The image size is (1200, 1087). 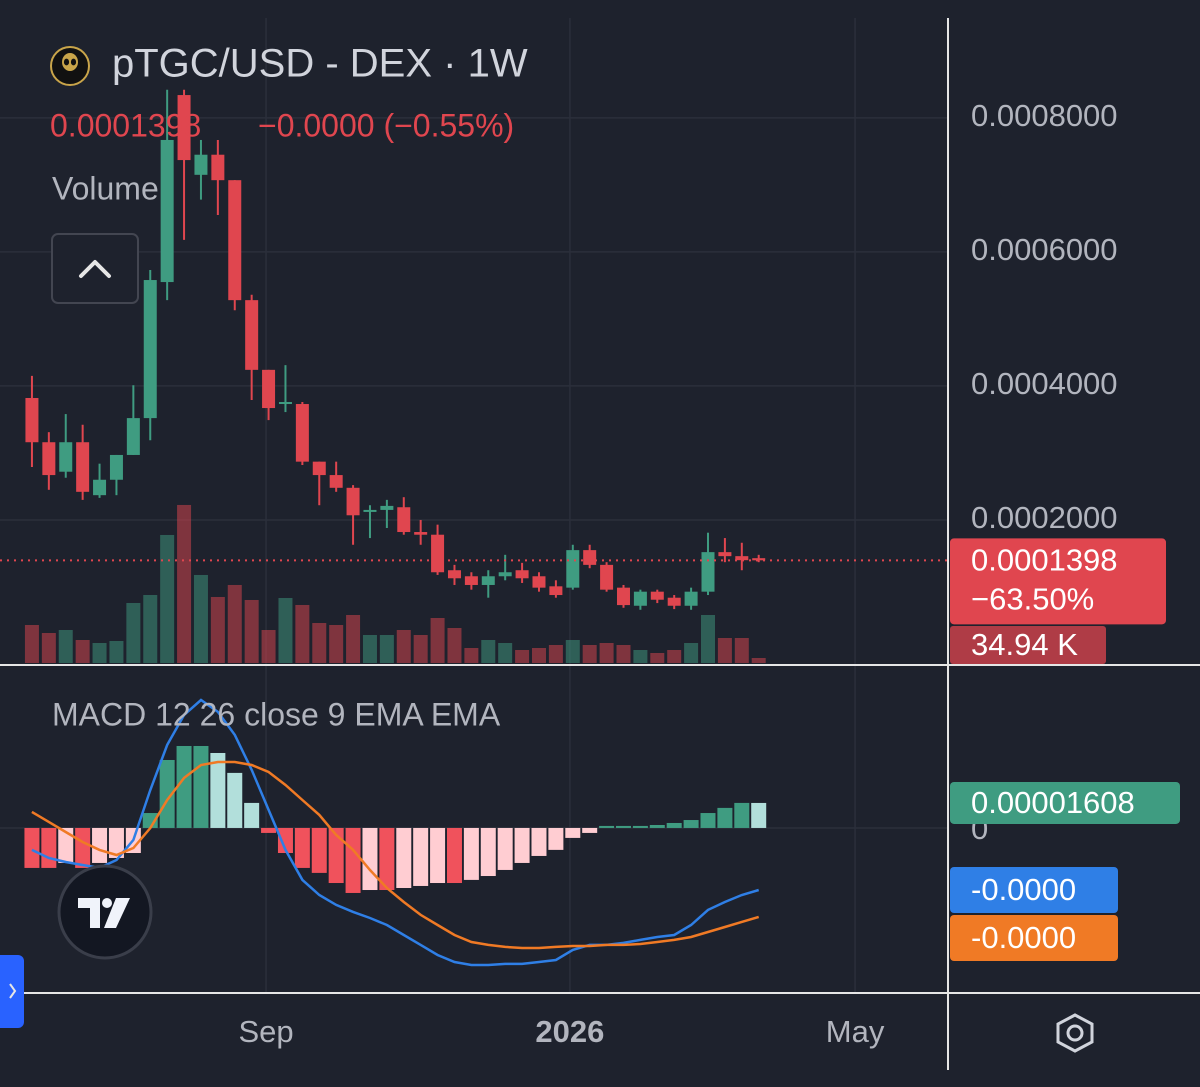 I want to click on side-panel-tab, so click(x=12, y=991).